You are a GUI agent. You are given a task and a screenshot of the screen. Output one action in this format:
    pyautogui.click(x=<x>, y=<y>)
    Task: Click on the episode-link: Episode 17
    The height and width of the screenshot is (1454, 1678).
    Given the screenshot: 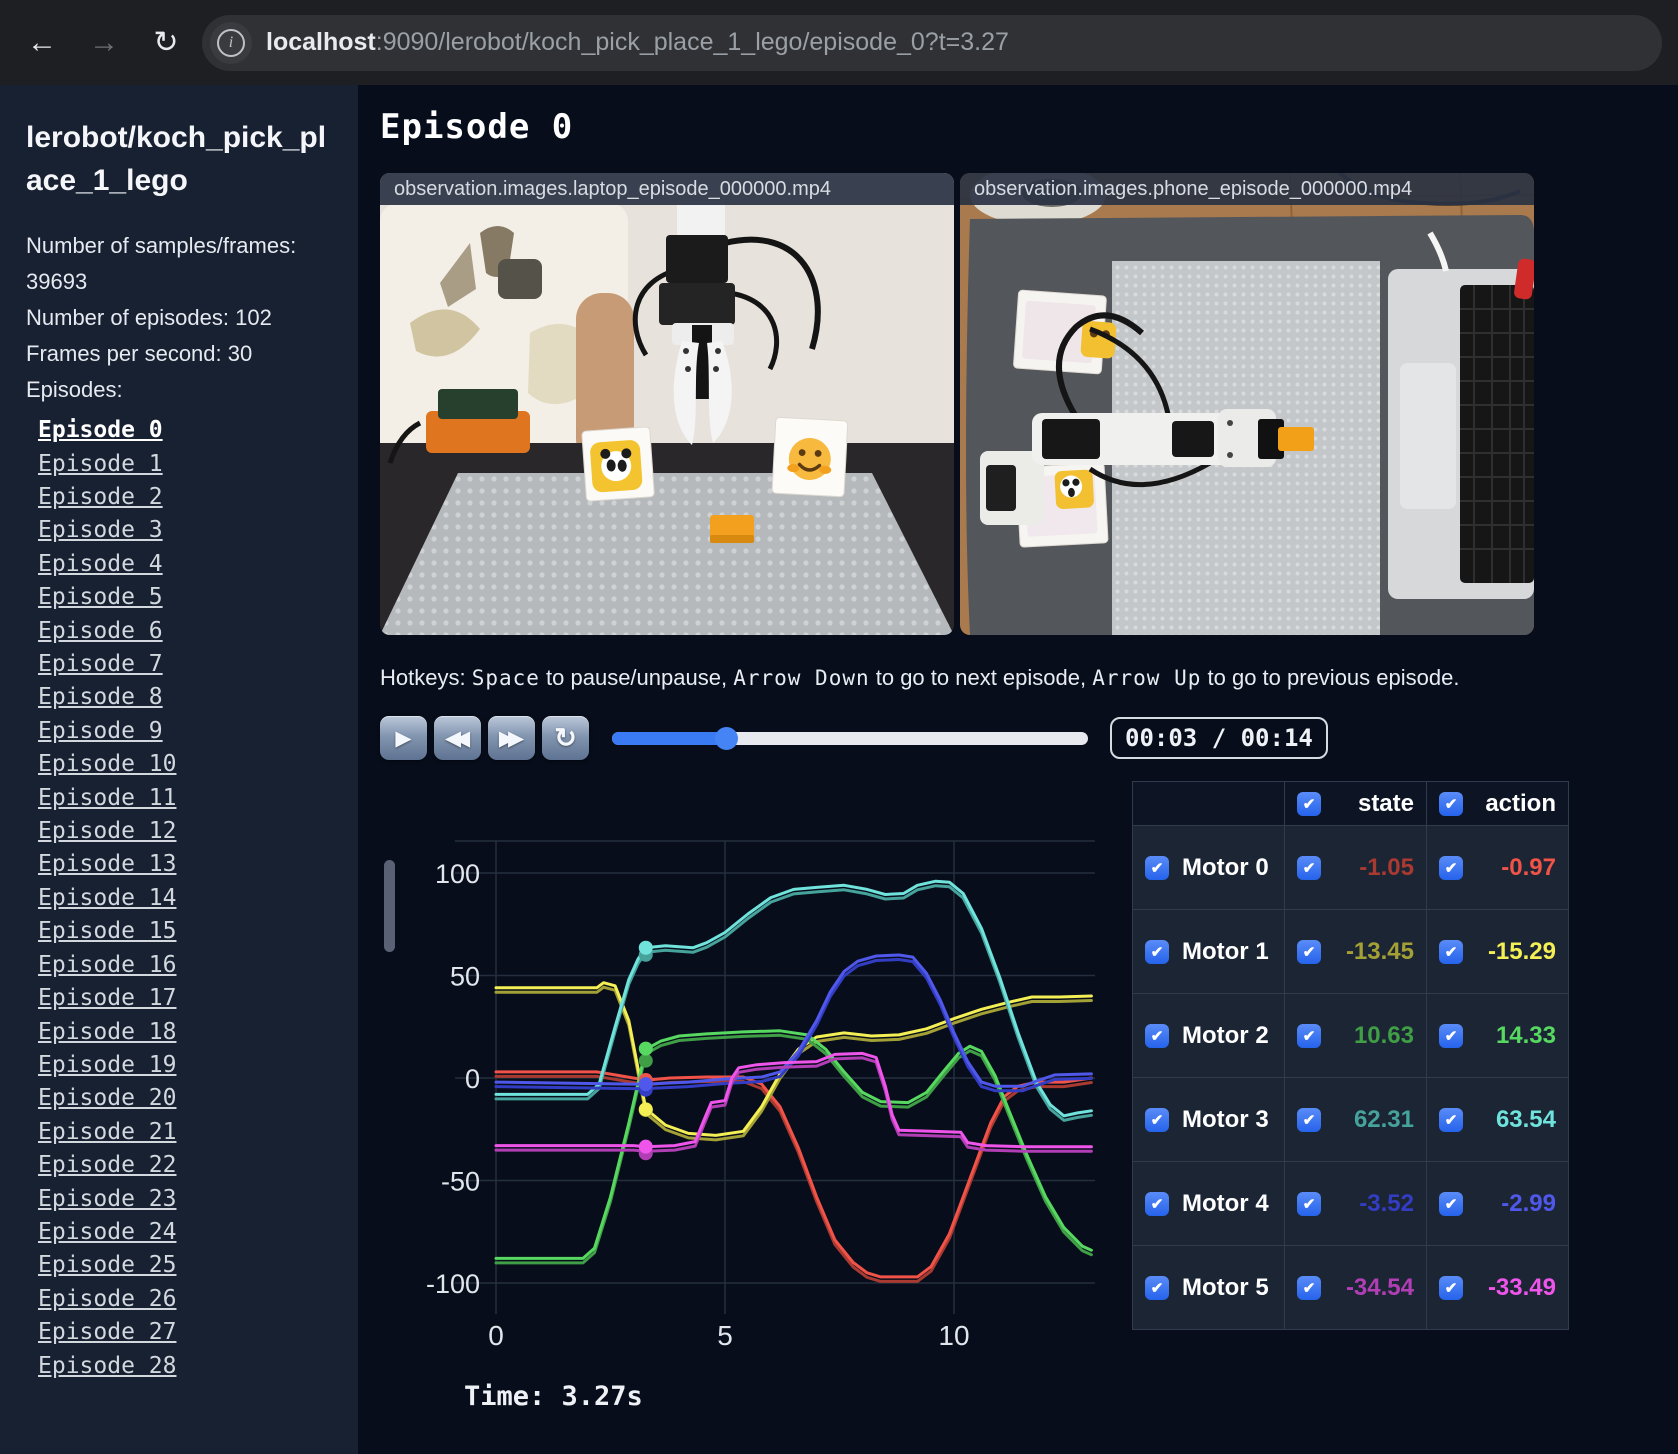 What is the action you would take?
    pyautogui.click(x=107, y=998)
    